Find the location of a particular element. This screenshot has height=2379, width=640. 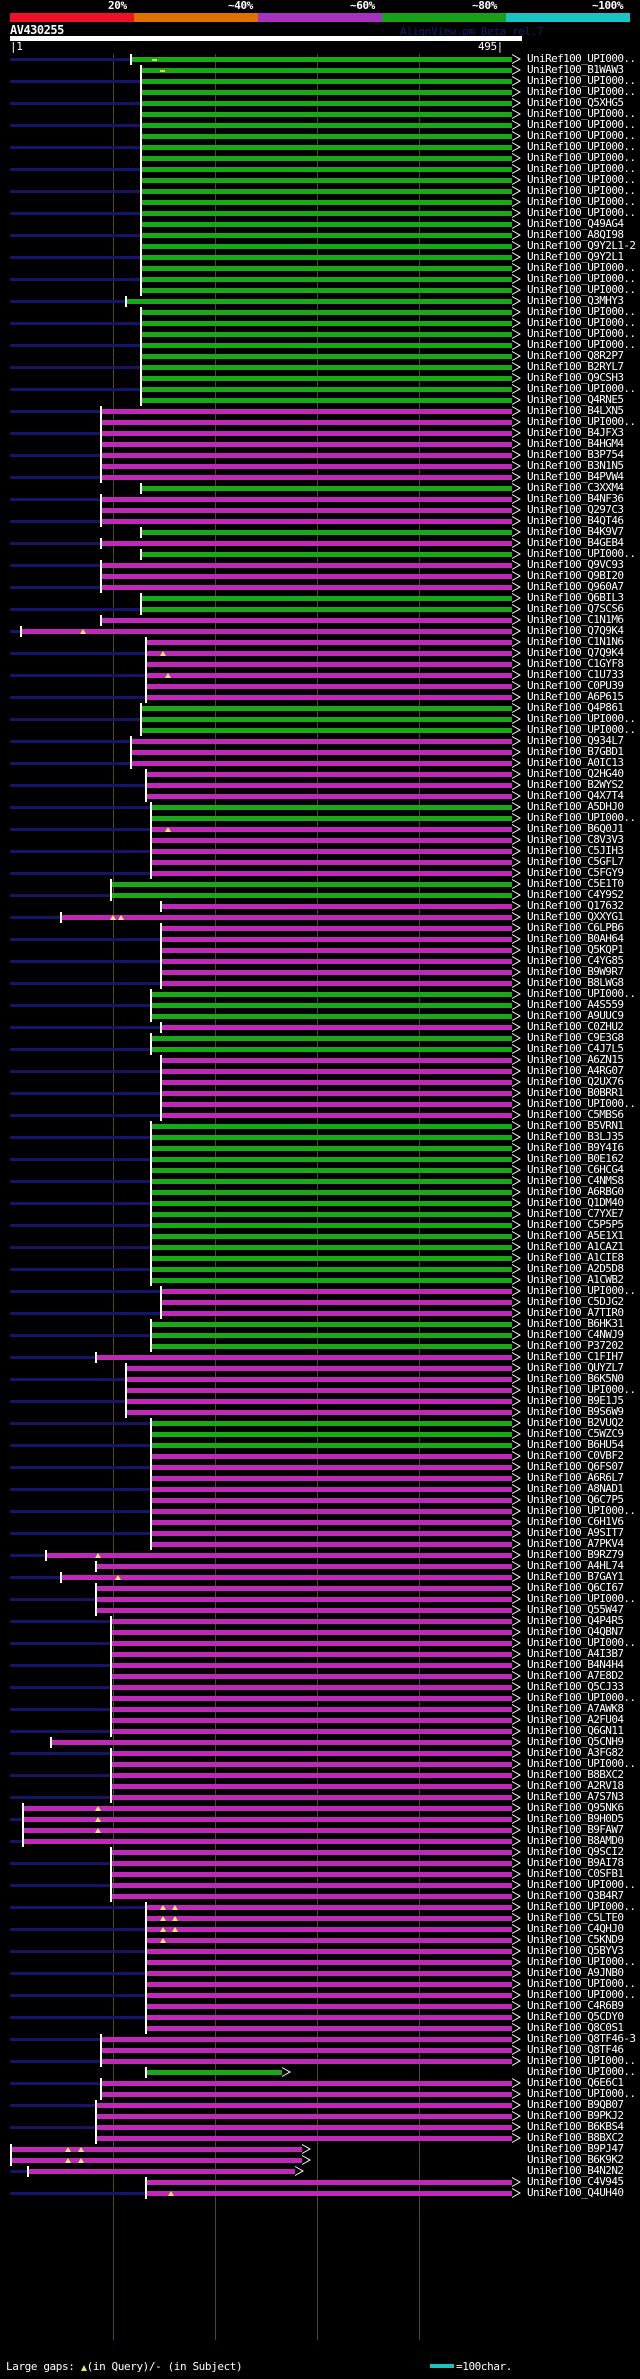

alignment-row: UniRef100_B9Y4I6 is located at coordinates (320, 1148).